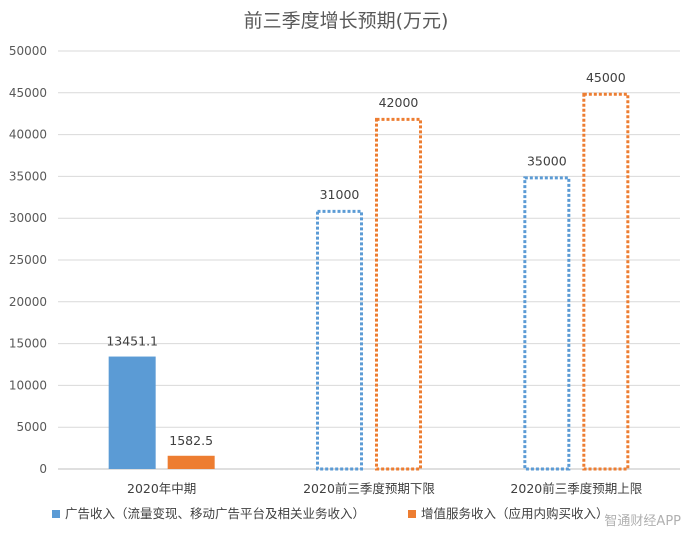 The height and width of the screenshot is (541, 692). I want to click on y-tick-label: 50000, so click(28, 51).